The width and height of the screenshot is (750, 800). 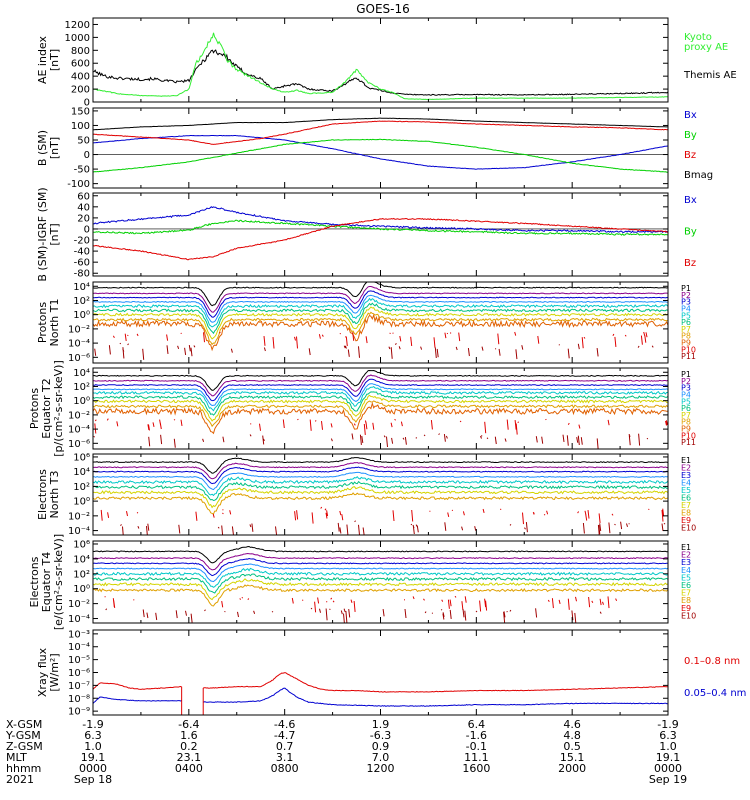 I want to click on ephemeris-value: 15.1, so click(x=572, y=757).